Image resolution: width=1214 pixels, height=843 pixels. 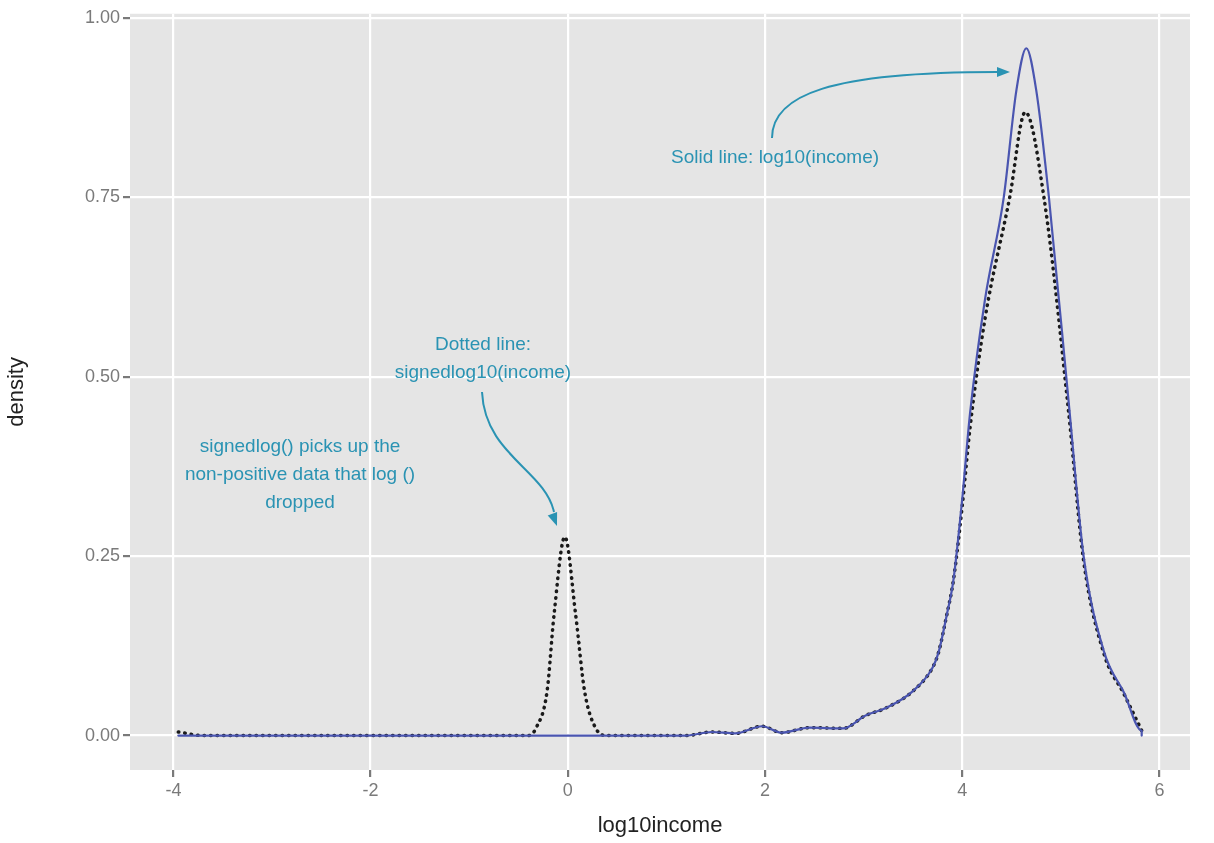 What do you see at coordinates (567, 789) in the screenshot?
I see `x-tick-label: 0` at bounding box center [567, 789].